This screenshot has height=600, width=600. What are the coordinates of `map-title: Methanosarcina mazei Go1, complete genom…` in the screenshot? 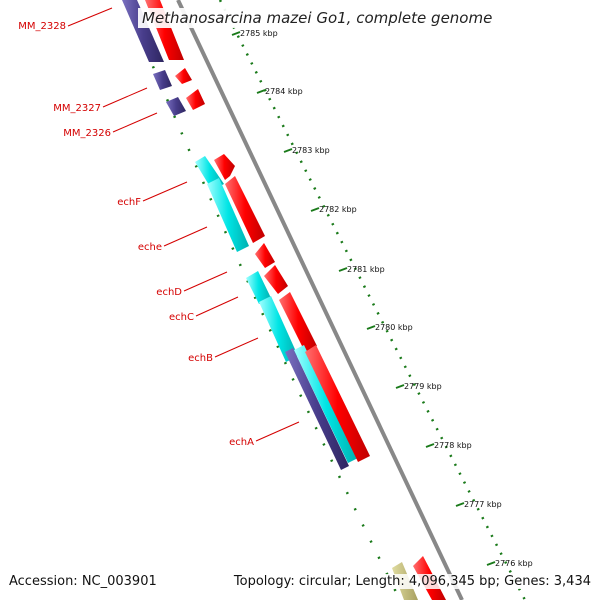 It's located at (317, 18).